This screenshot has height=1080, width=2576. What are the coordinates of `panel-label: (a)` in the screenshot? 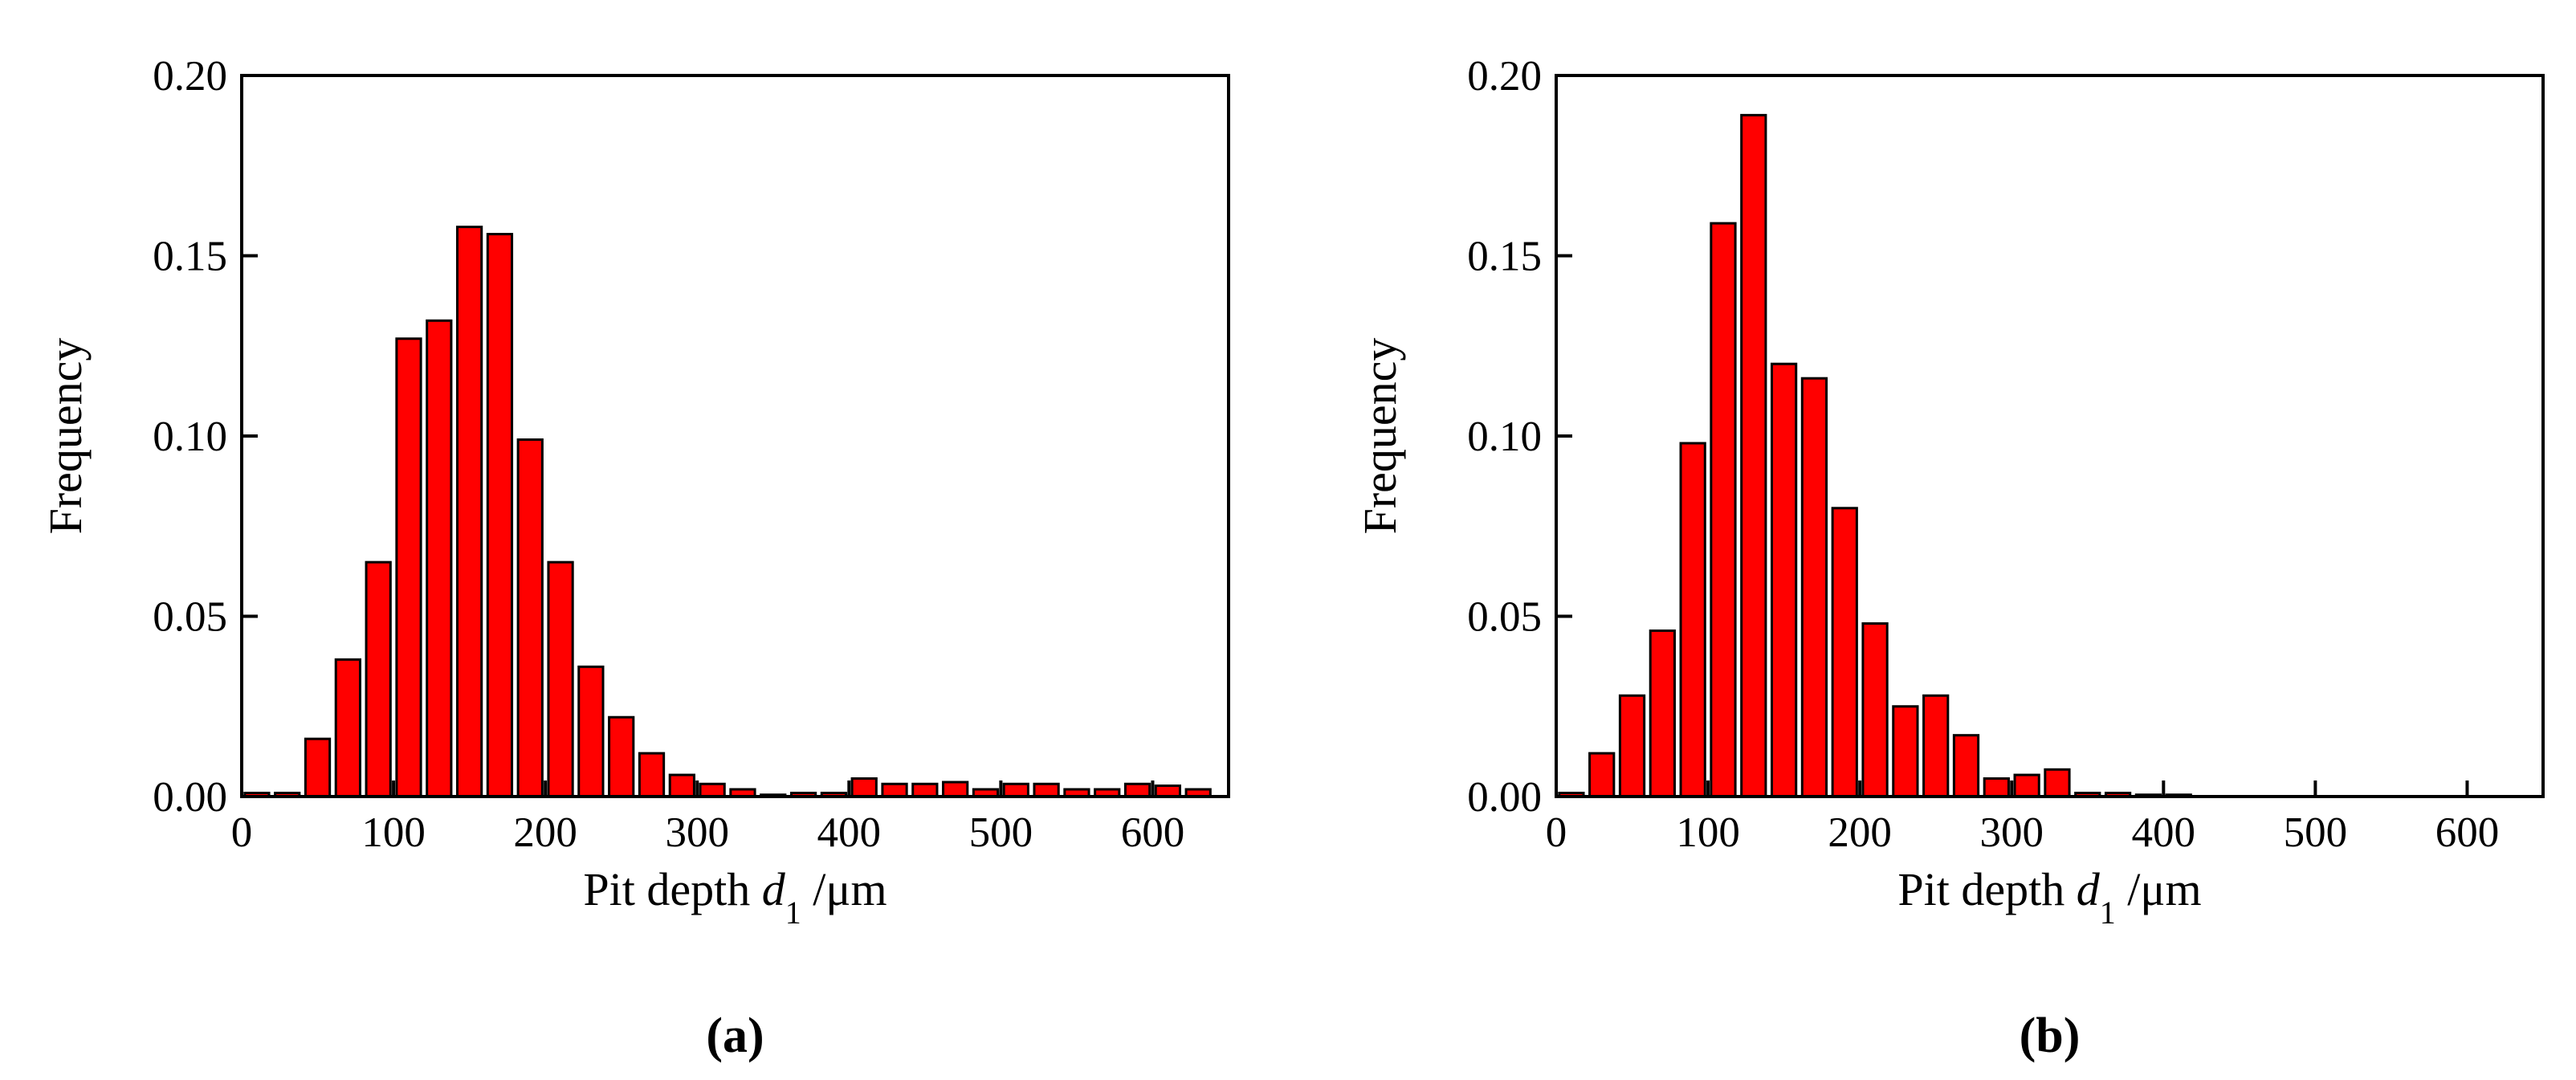 It's located at (735, 1036).